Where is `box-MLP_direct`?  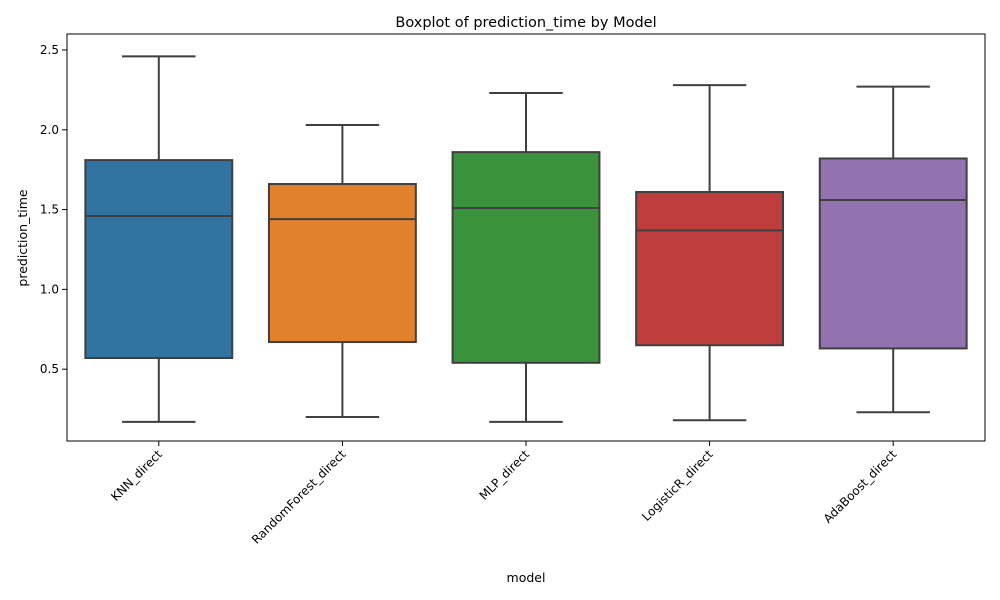
box-MLP_direct is located at coordinates (526, 257).